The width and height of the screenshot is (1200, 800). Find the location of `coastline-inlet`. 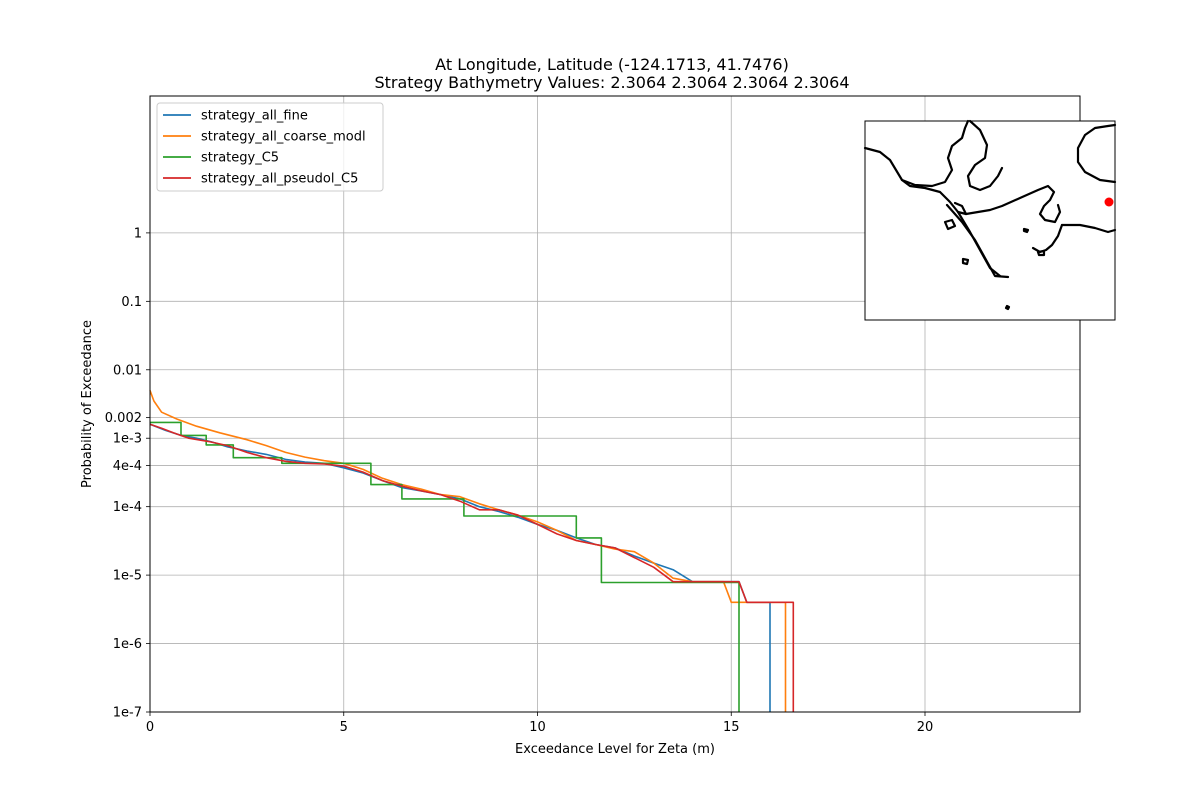

coastline-inlet is located at coordinates (1013, 204).